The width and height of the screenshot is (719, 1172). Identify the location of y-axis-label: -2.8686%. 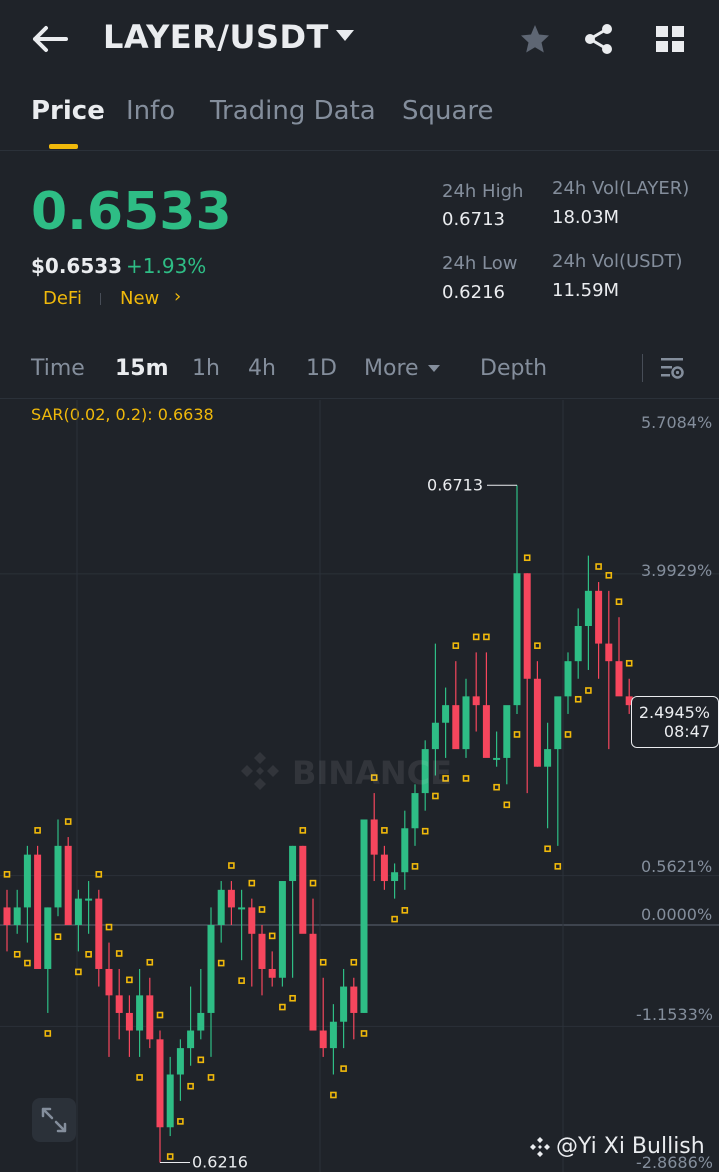
(674, 1162).